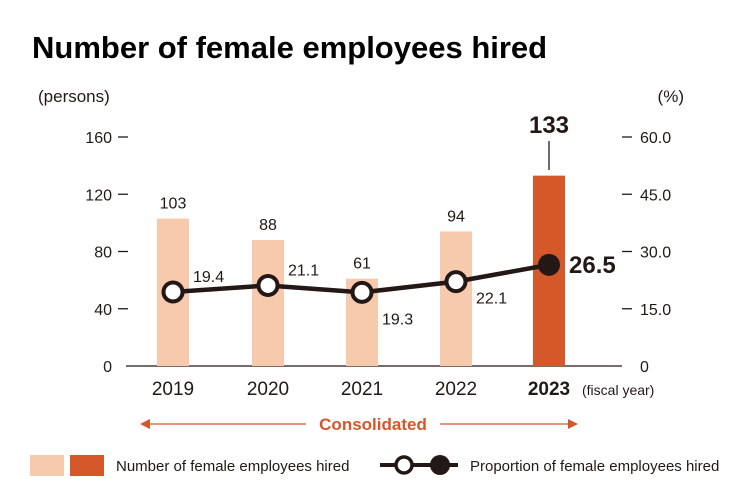  What do you see at coordinates (644, 367) in the screenshot?
I see `right-tick-label: 0` at bounding box center [644, 367].